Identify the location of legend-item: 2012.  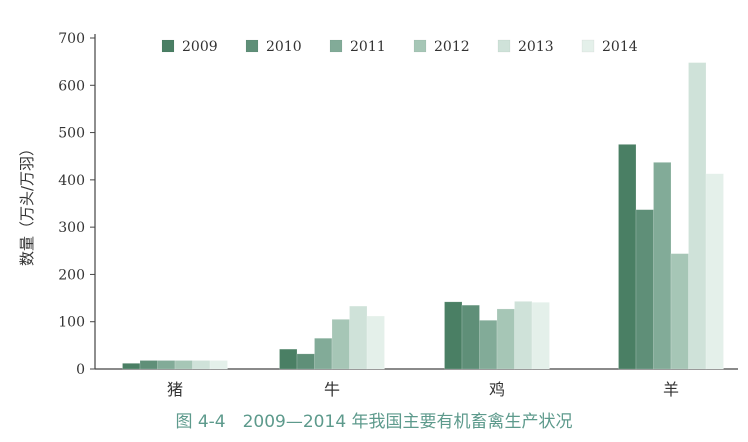
(441, 47).